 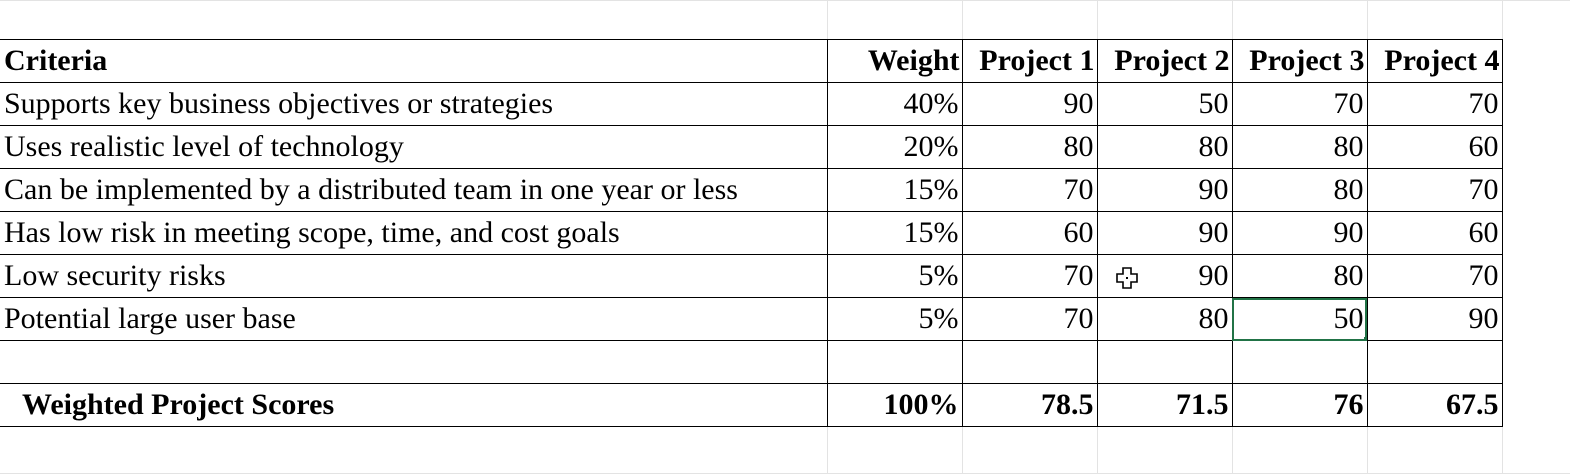 I want to click on score-cell-value: 50, so click(x=1348, y=318).